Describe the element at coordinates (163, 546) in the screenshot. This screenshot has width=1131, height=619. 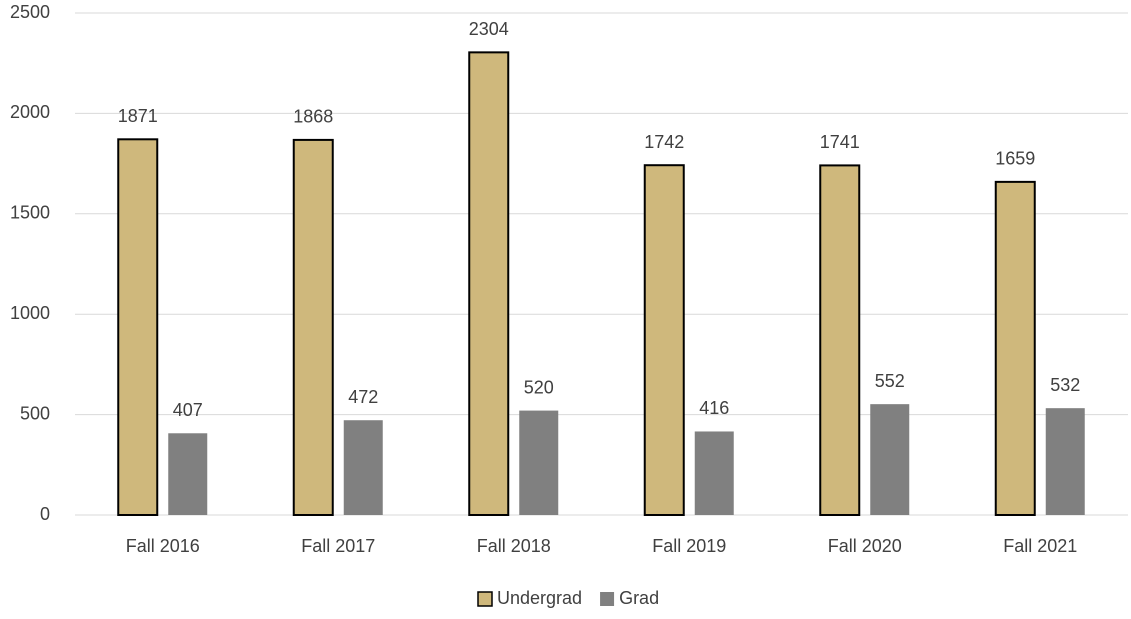
I see `x-tick-label: Fall 2016` at that location.